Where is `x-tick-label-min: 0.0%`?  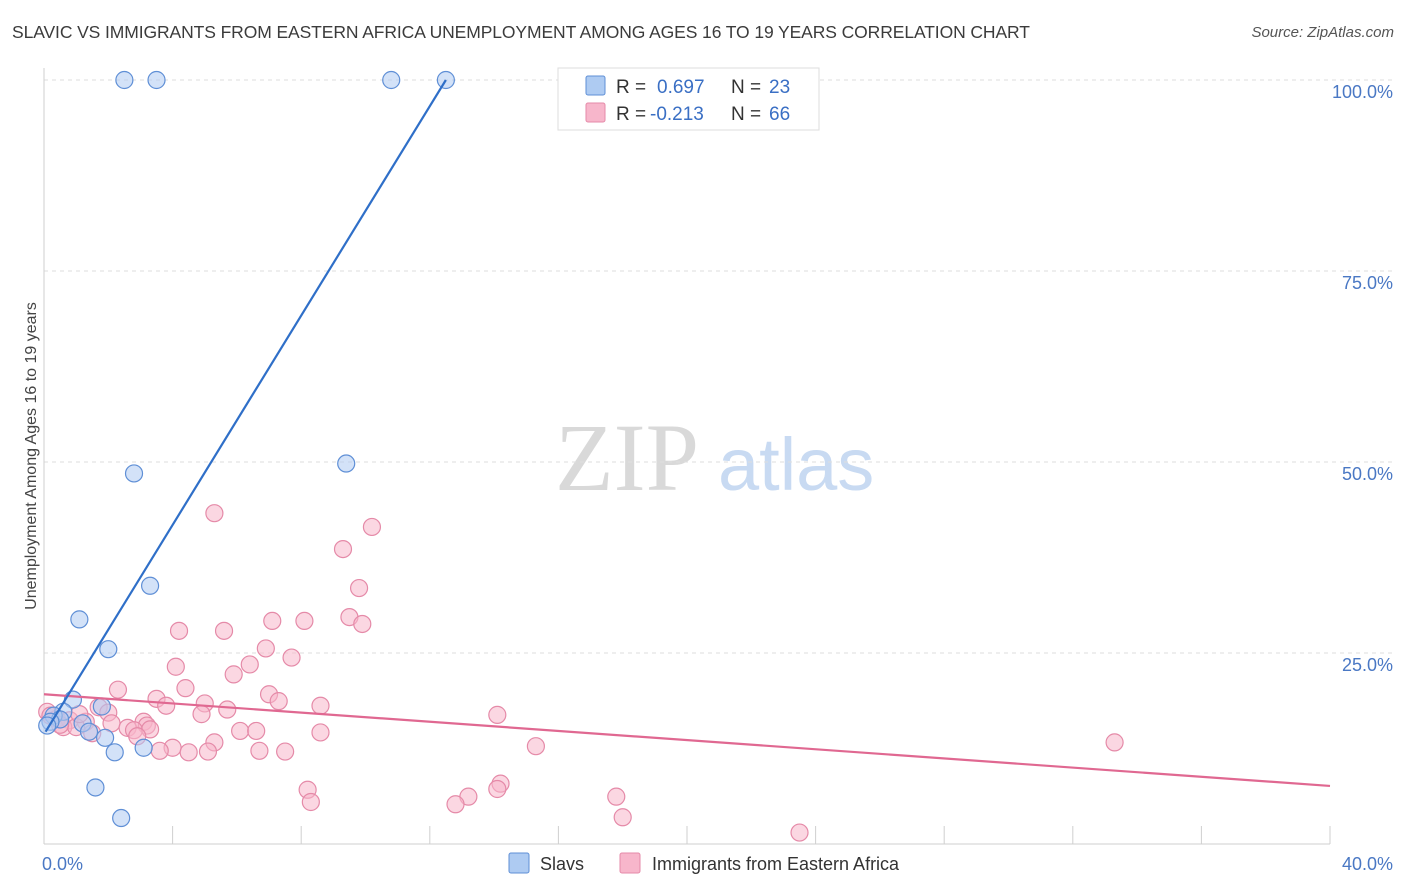 x-tick-label-min: 0.0% is located at coordinates (62, 864).